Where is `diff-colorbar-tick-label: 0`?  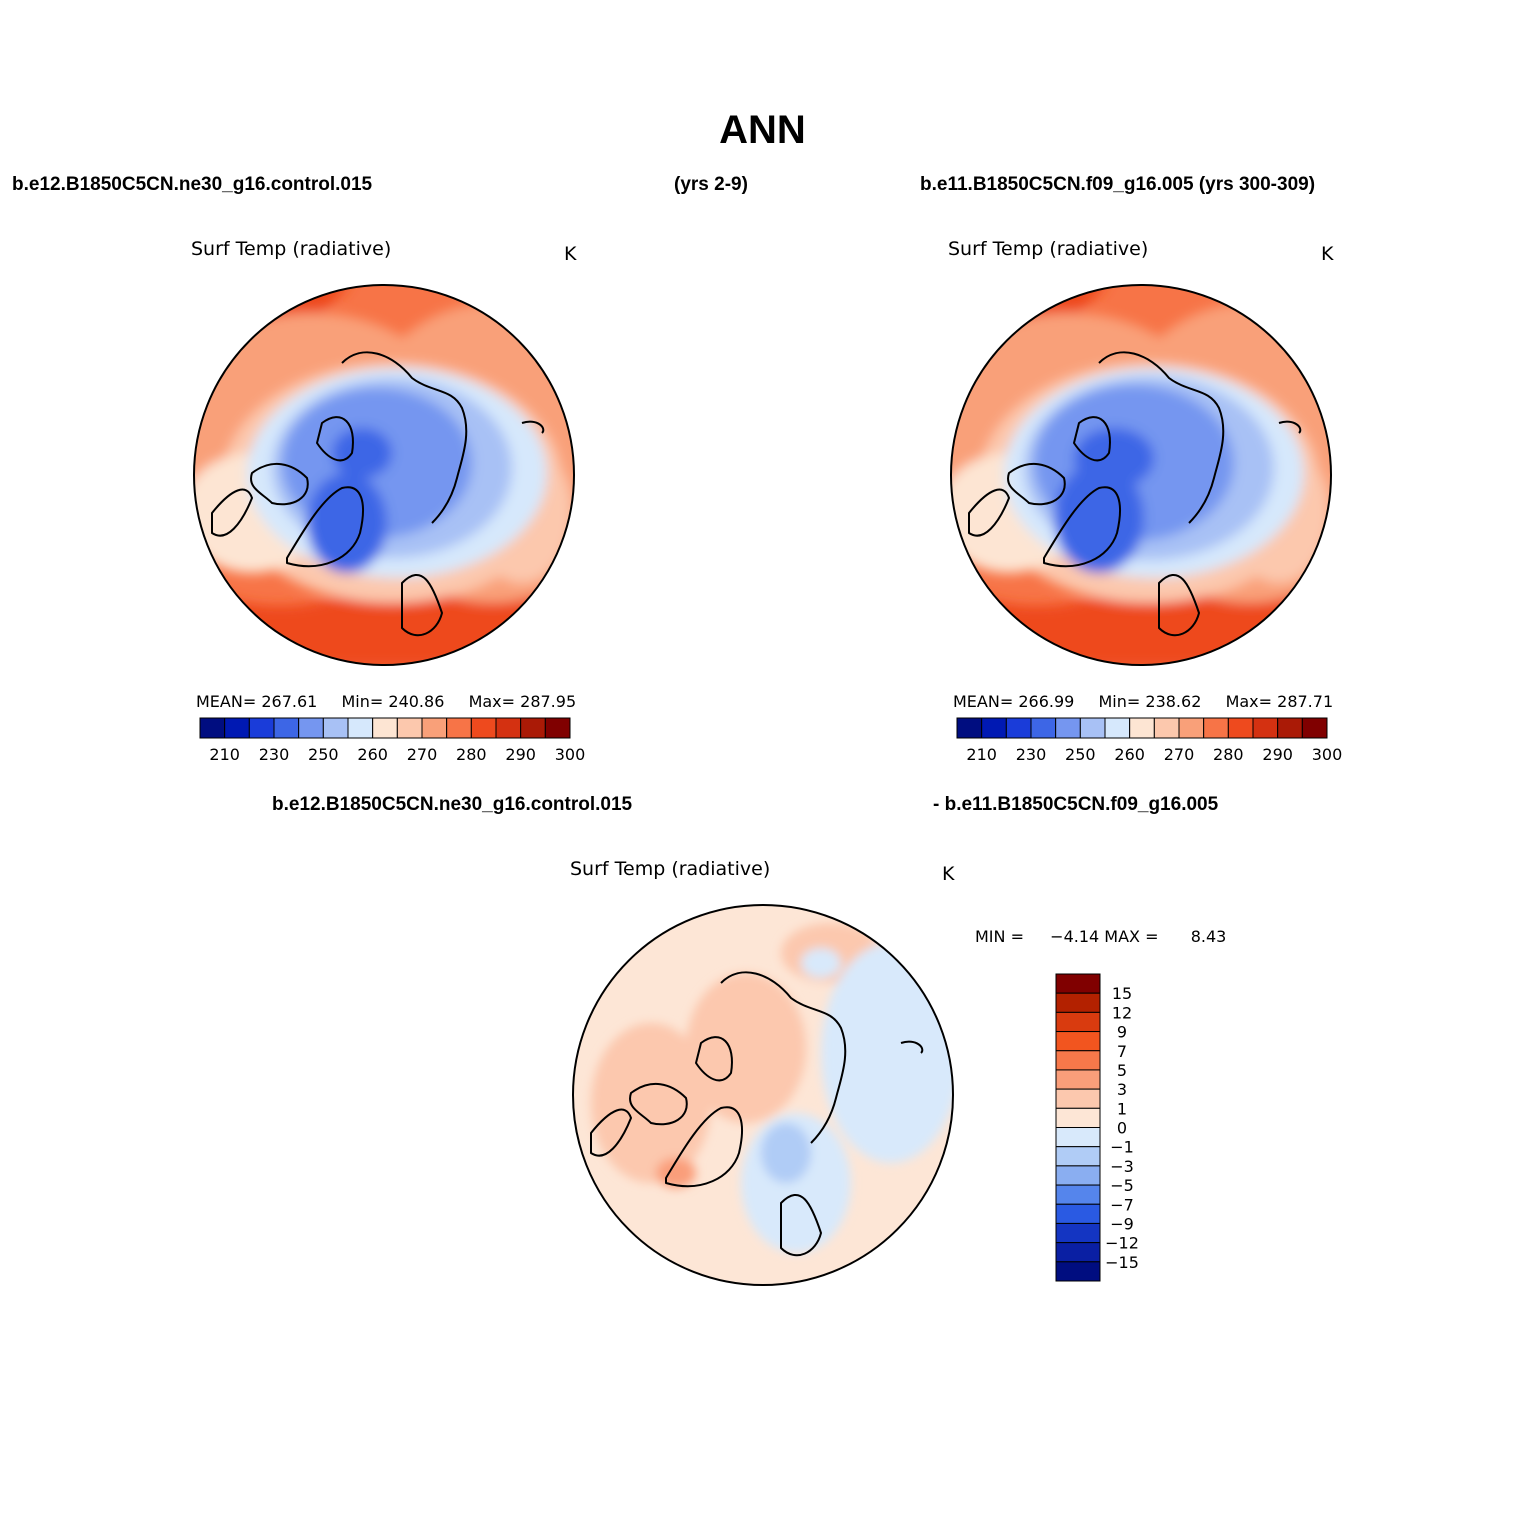 diff-colorbar-tick-label: 0 is located at coordinates (1122, 1128).